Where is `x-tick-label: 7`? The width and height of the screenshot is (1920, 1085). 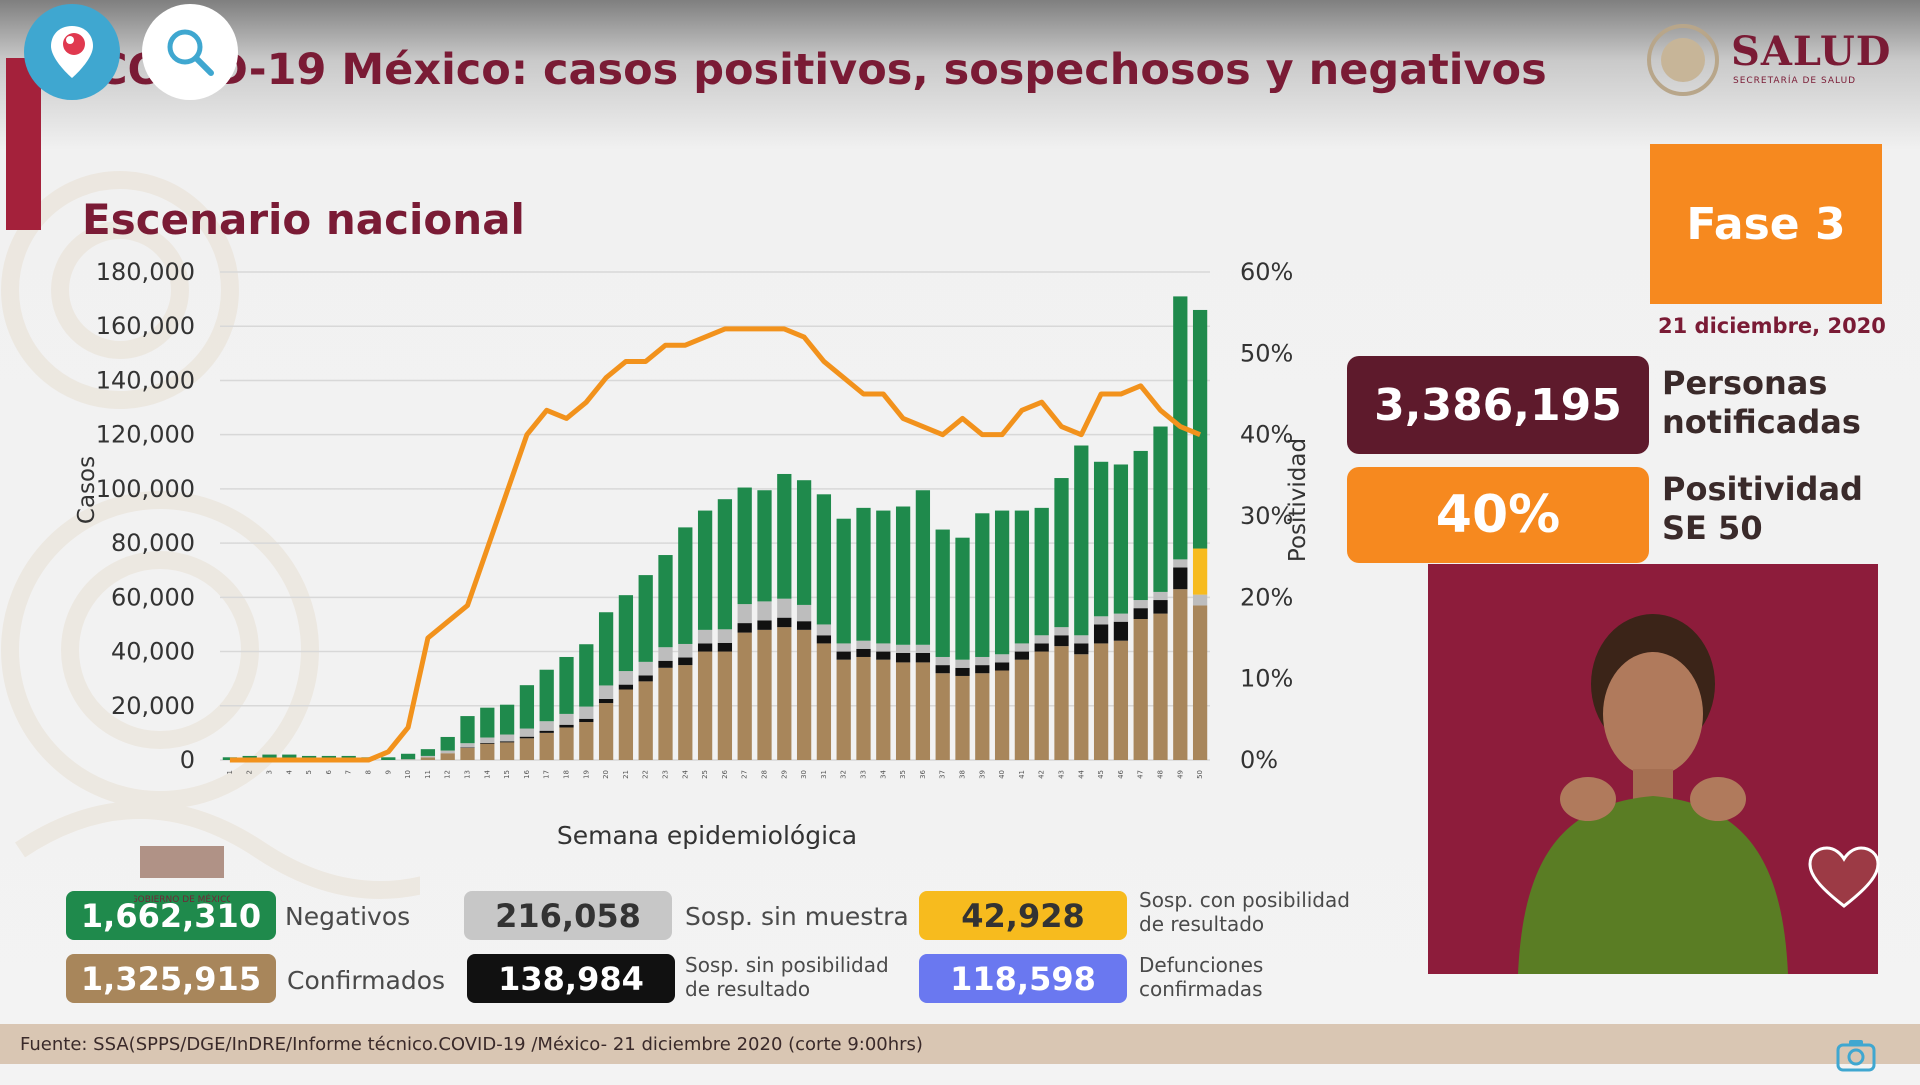 x-tick-label: 7 is located at coordinates (349, 772).